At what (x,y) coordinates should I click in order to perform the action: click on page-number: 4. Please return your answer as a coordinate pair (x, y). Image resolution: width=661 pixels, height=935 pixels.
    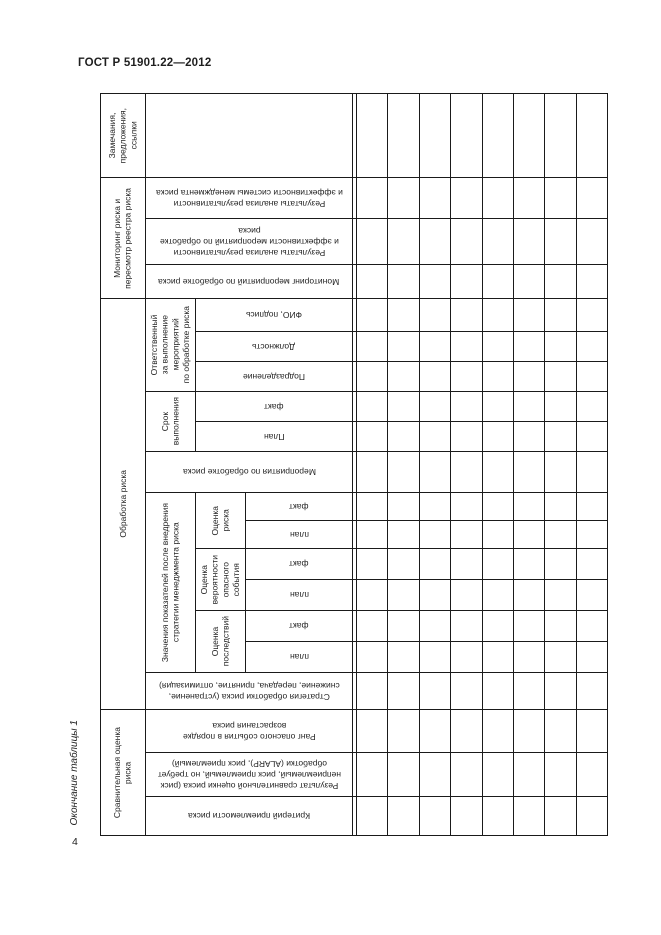
    Looking at the image, I should click on (75, 842).